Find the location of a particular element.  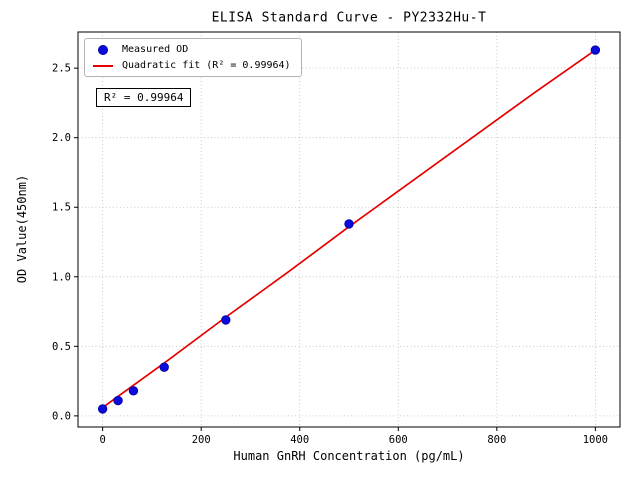

y-tick-label: 2.5 is located at coordinates (61, 69).